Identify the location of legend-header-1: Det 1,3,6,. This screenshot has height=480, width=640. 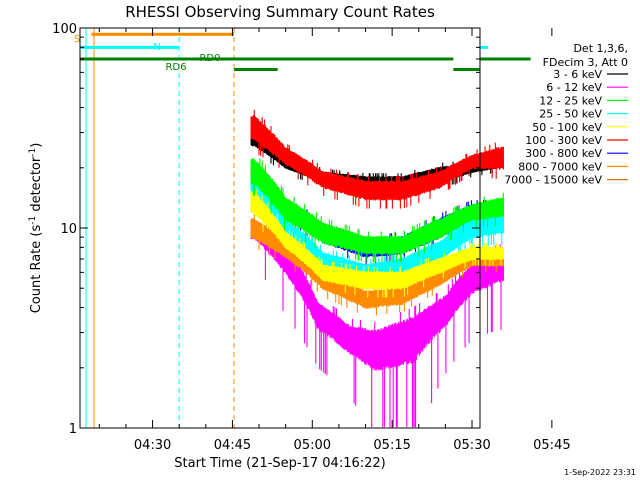
(600, 48).